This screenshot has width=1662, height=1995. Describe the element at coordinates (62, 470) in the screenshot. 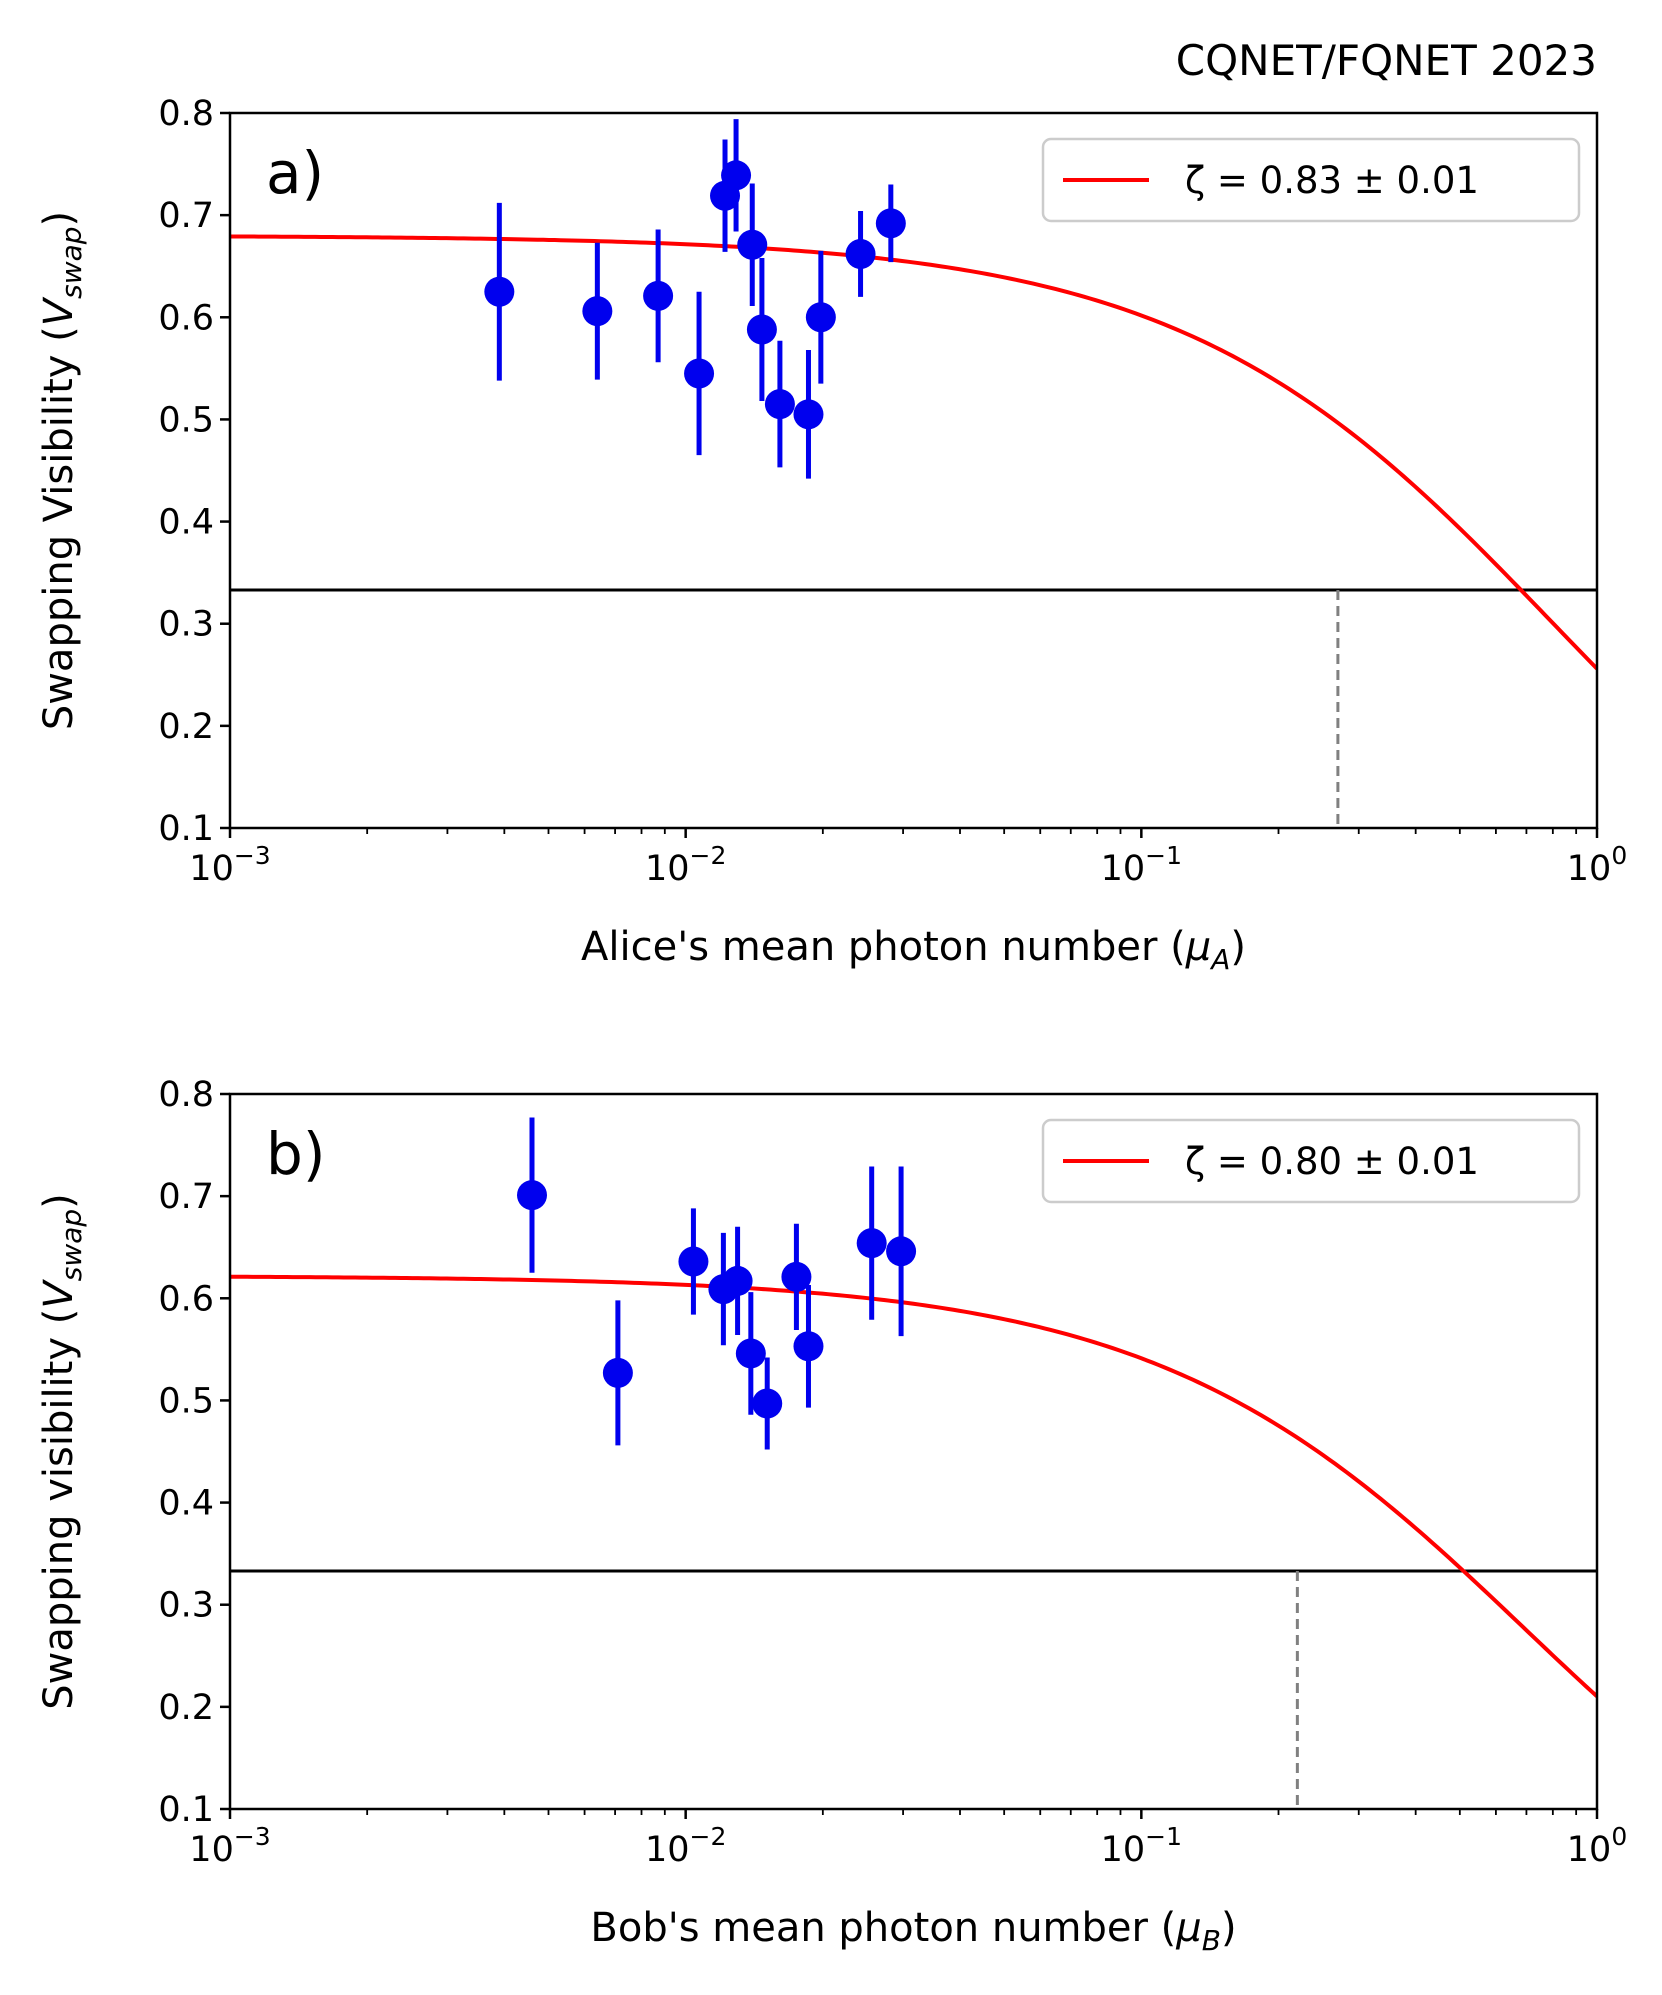

I see `y-axis-label: Swapping Visibility (Vswap)` at that location.